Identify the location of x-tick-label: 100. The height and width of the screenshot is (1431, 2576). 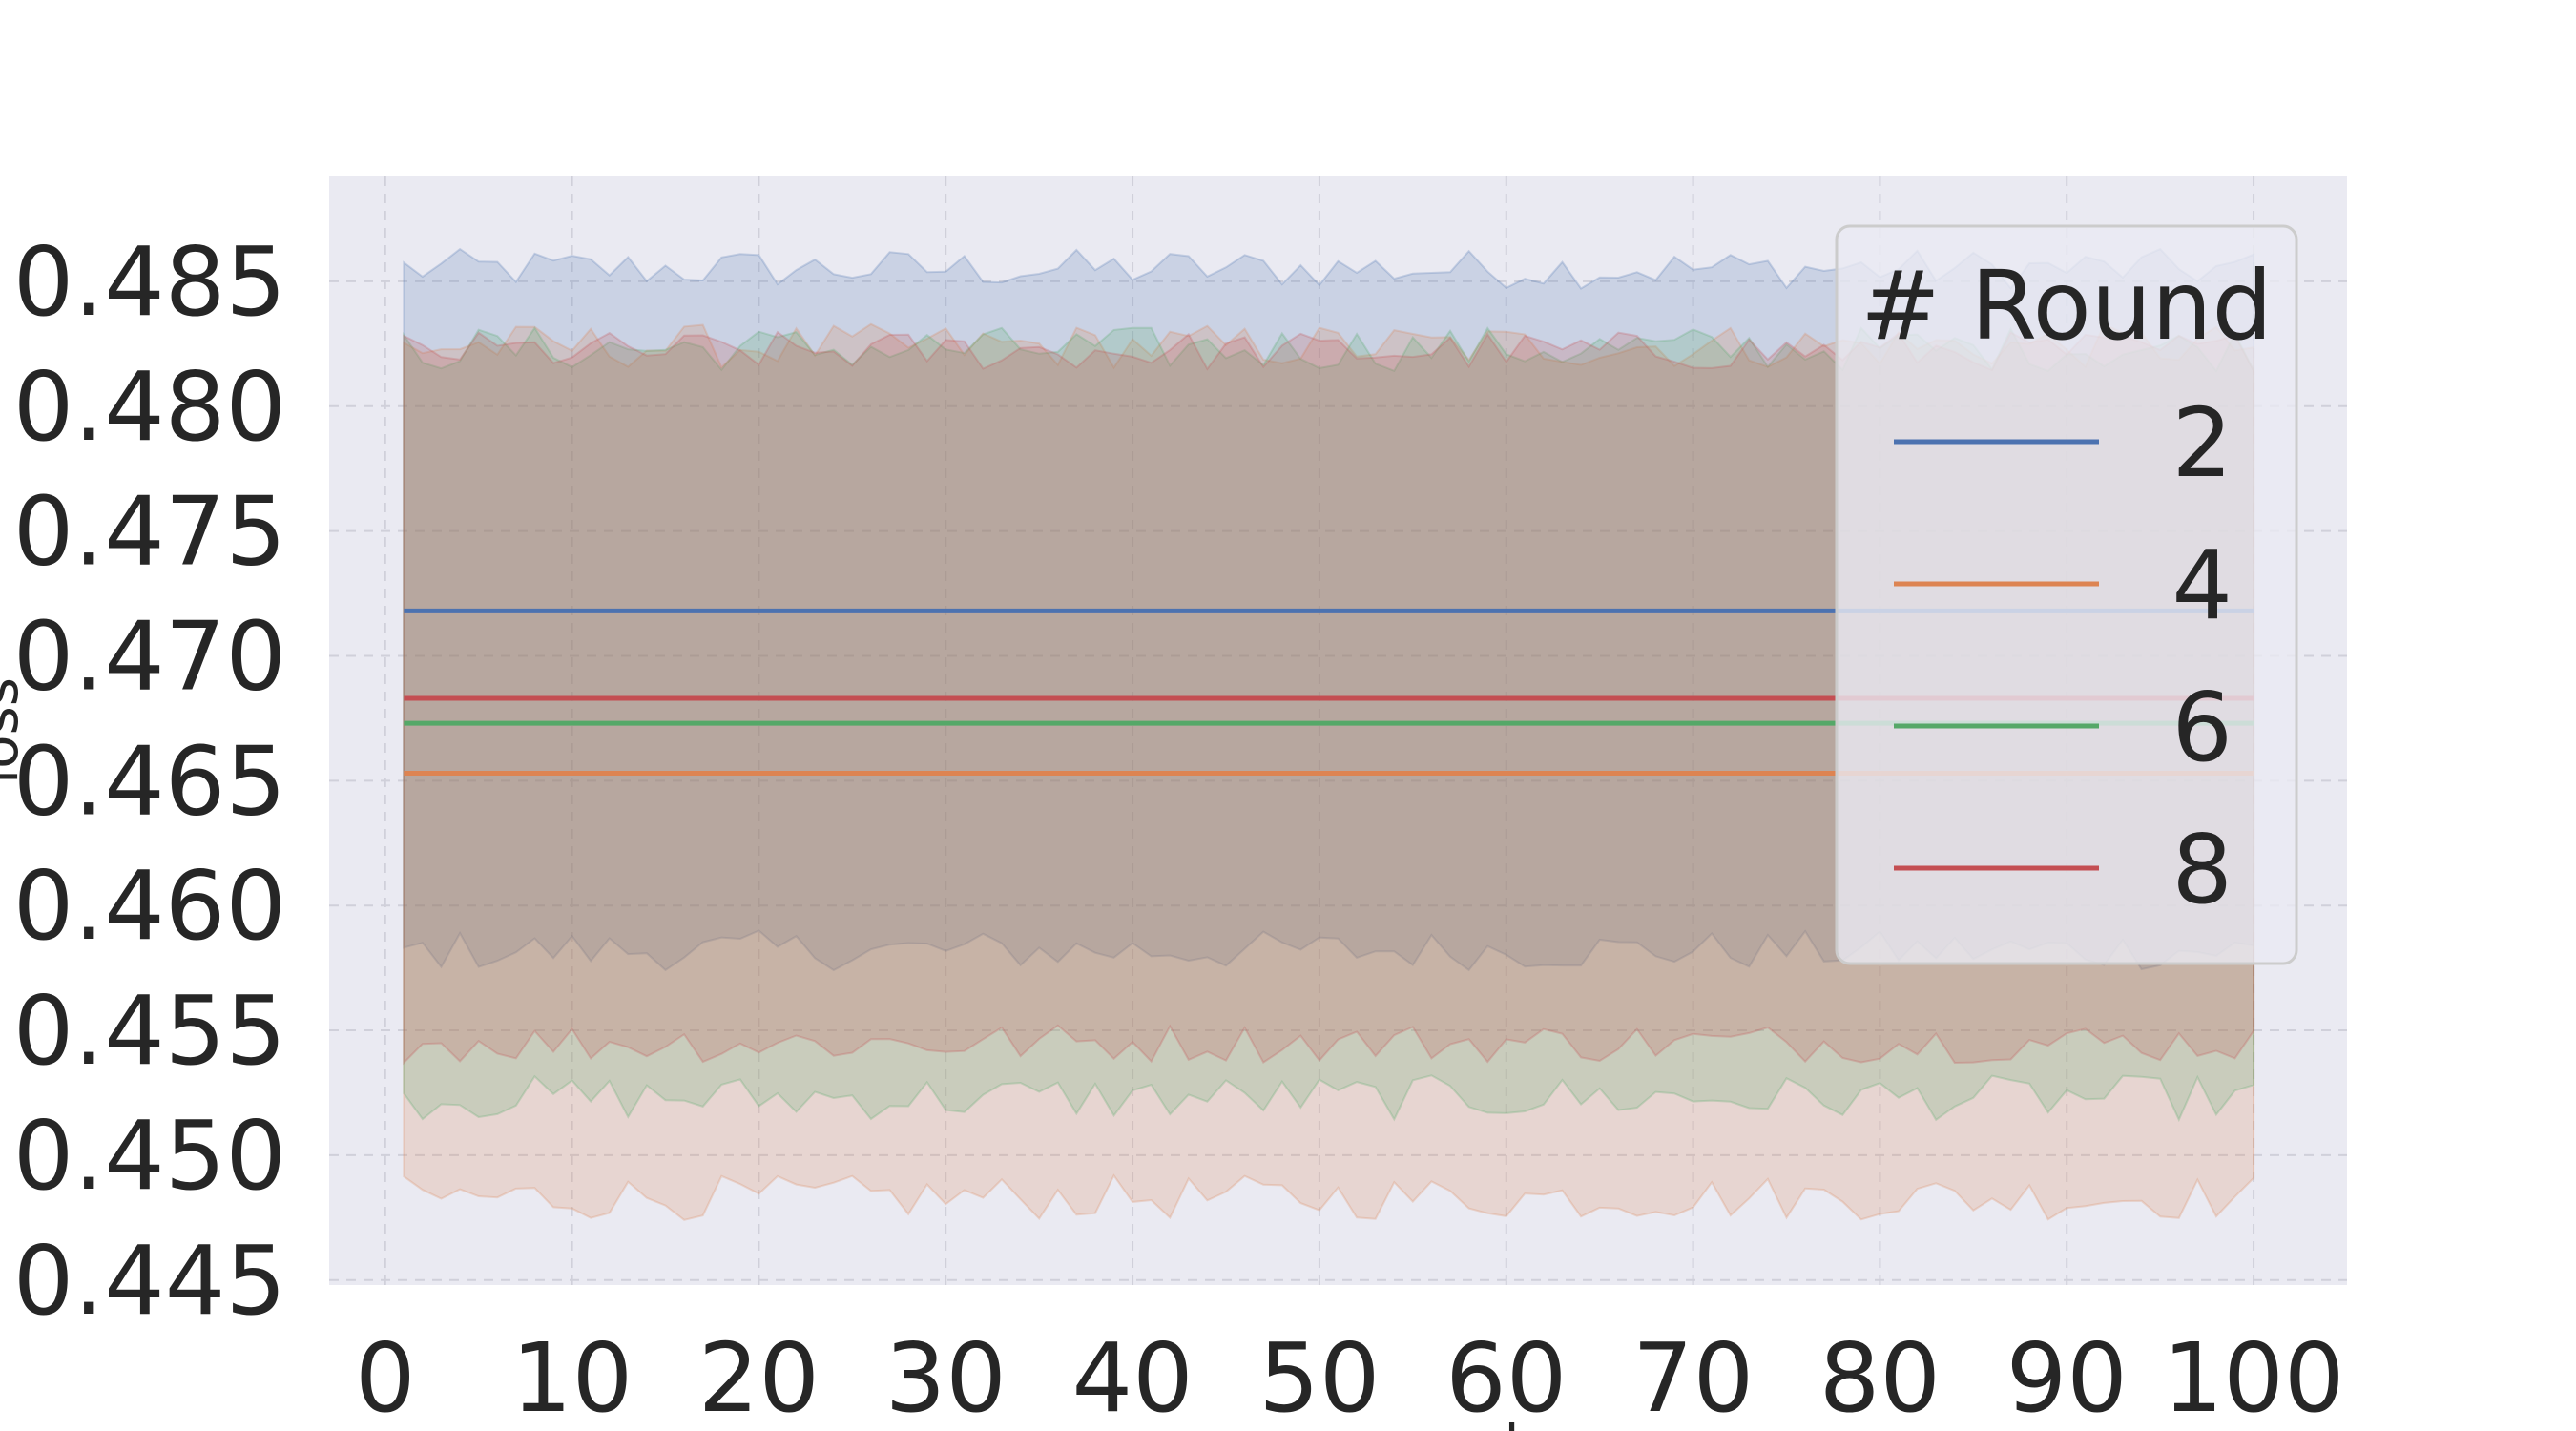
(2254, 1377).